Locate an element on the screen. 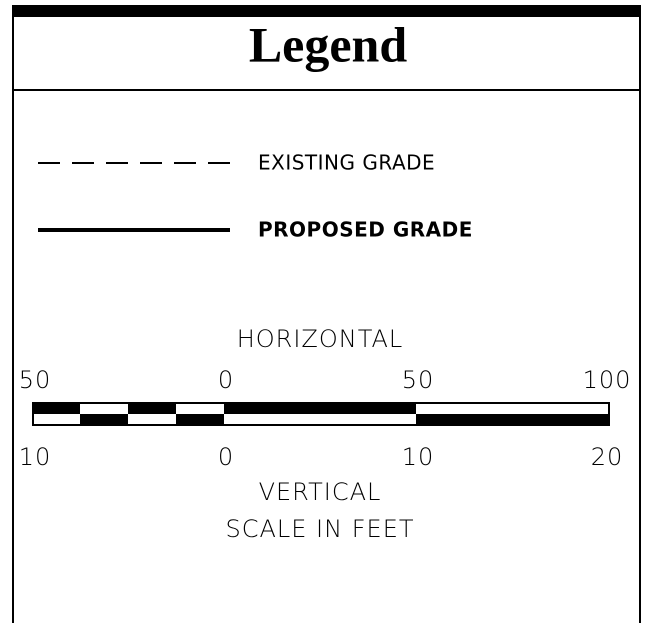  item-label: EXISTING GRADE is located at coordinates (346, 163).